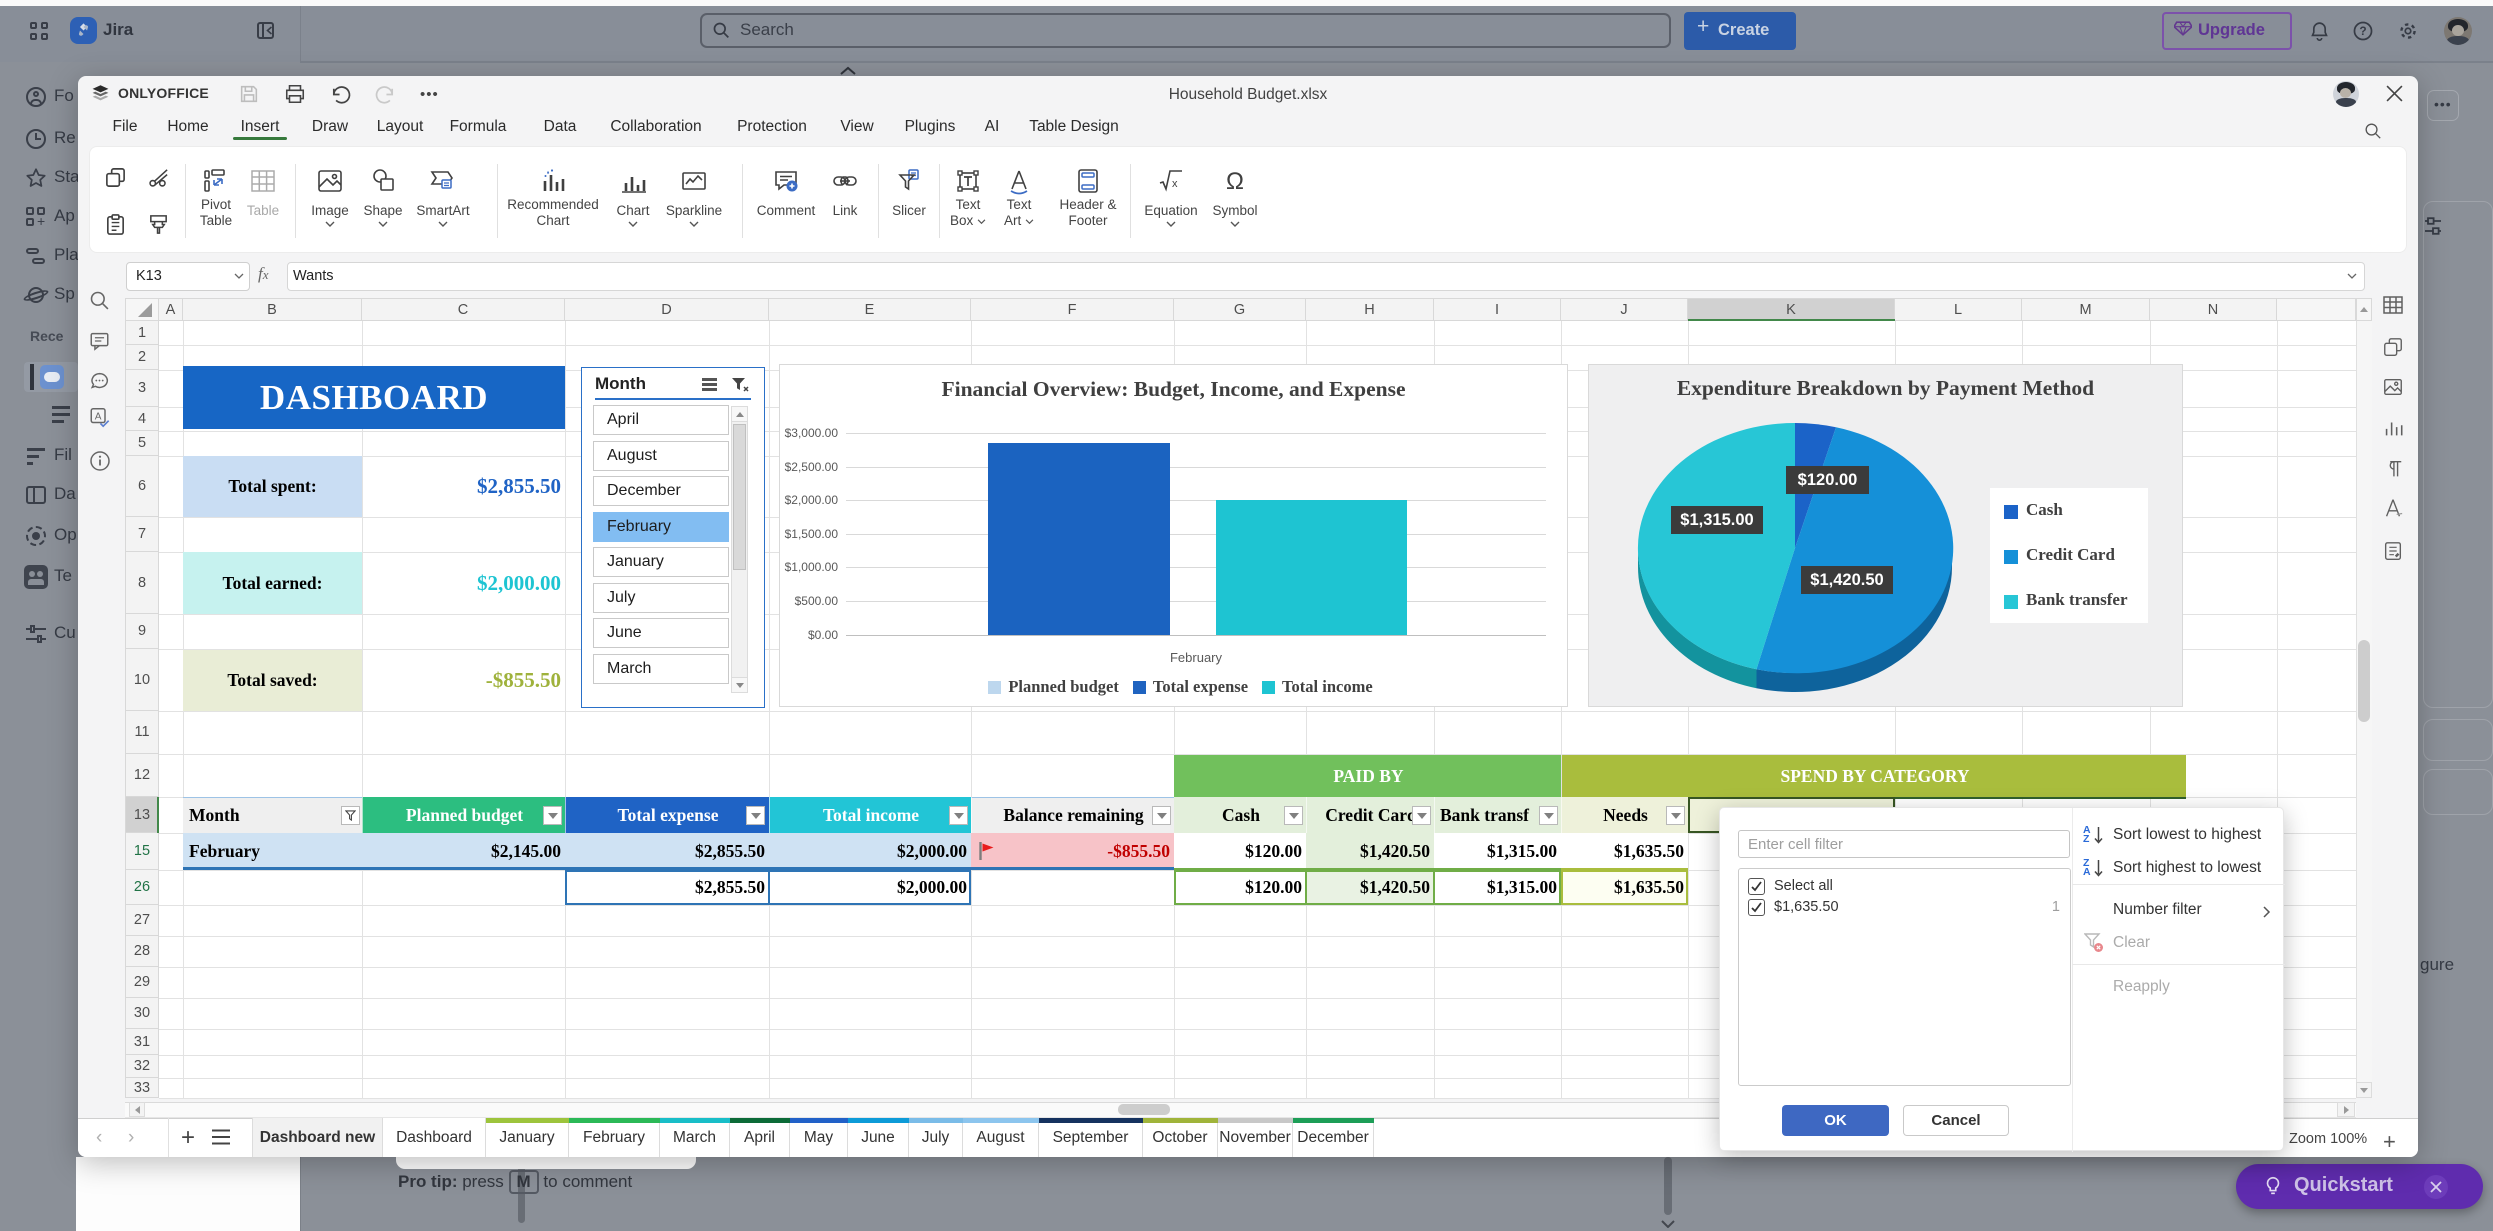 Image resolution: width=2493 pixels, height=1231 pixels. Describe the element at coordinates (98, 416) in the screenshot. I see `svg-text: A` at that location.